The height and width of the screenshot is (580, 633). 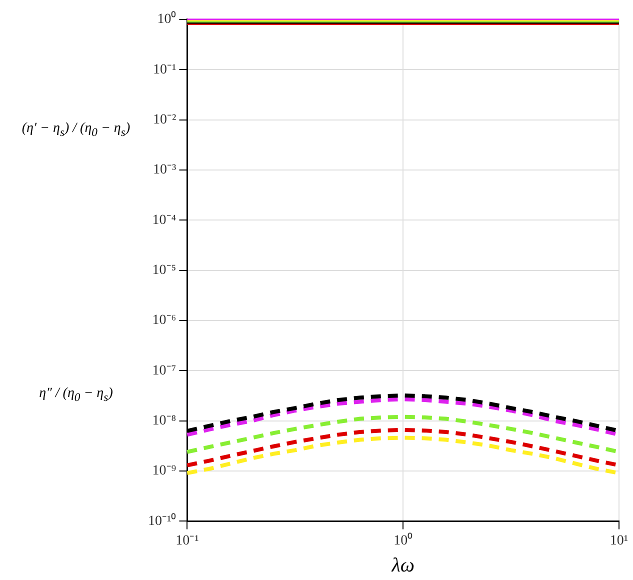 I want to click on y-tick-label: 10⁰, so click(x=166, y=19).